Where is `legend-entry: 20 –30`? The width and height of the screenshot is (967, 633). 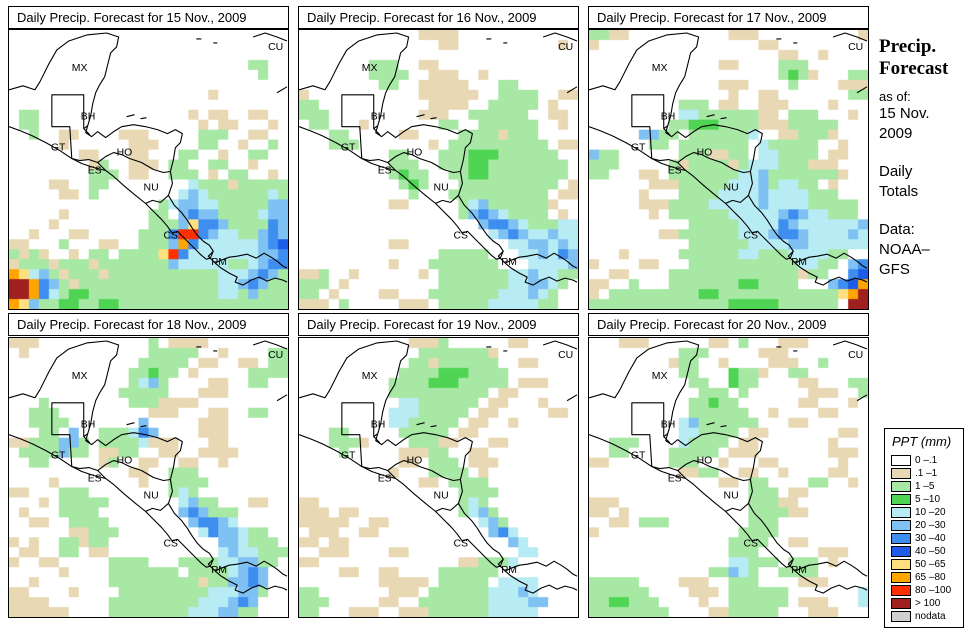 legend-entry: 20 –30 is located at coordinates (927, 525).